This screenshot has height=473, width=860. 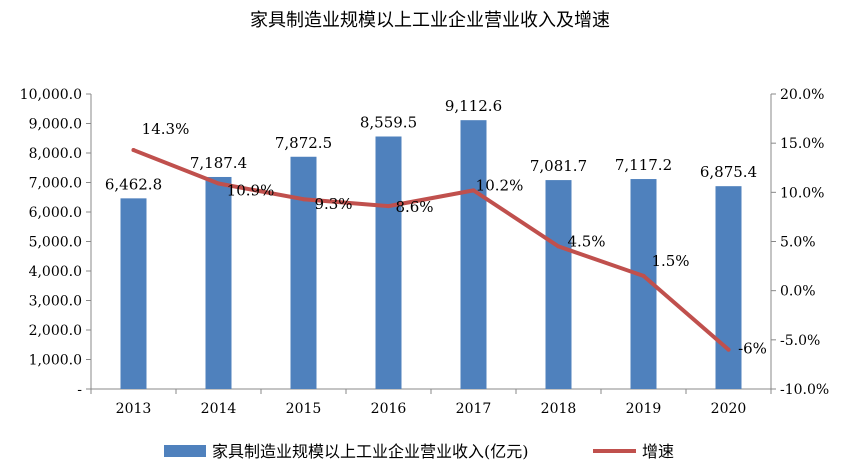 What do you see at coordinates (414, 207) in the screenshot?
I see `growth-data-label: 8.6%` at bounding box center [414, 207].